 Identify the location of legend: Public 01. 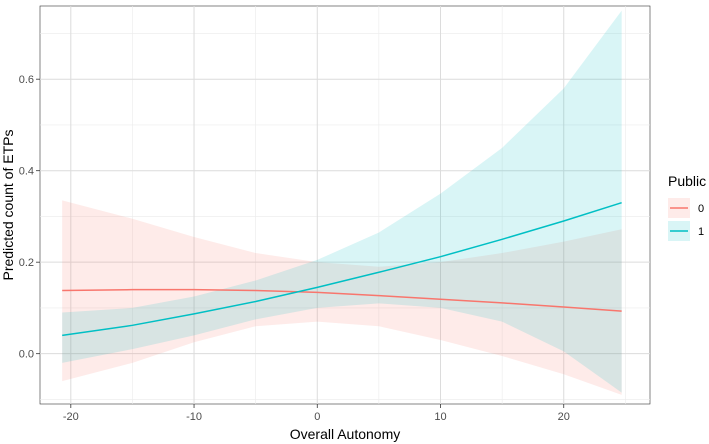
(687, 207).